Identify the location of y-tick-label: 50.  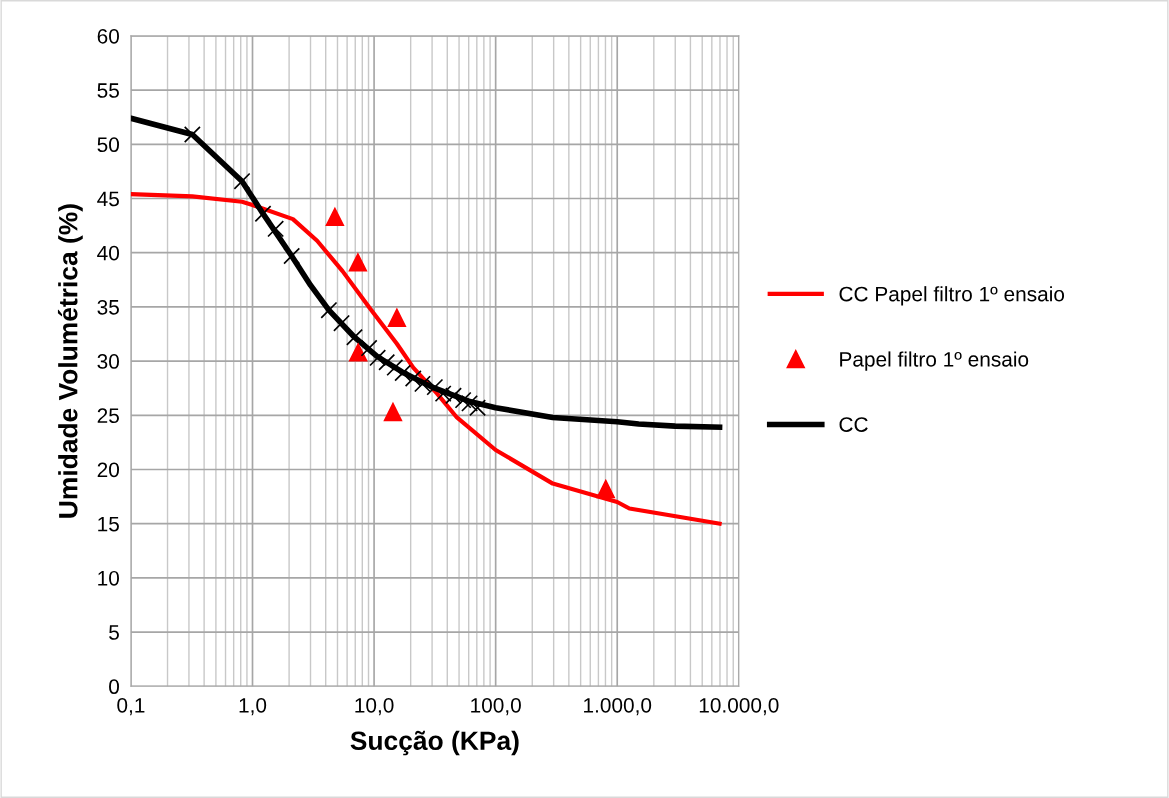
(108, 145).